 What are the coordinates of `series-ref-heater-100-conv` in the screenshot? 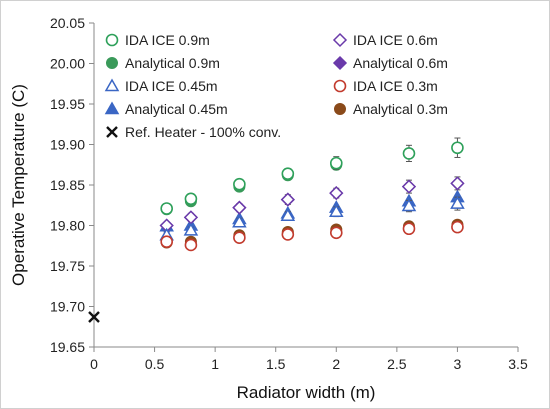 It's located at (94, 317).